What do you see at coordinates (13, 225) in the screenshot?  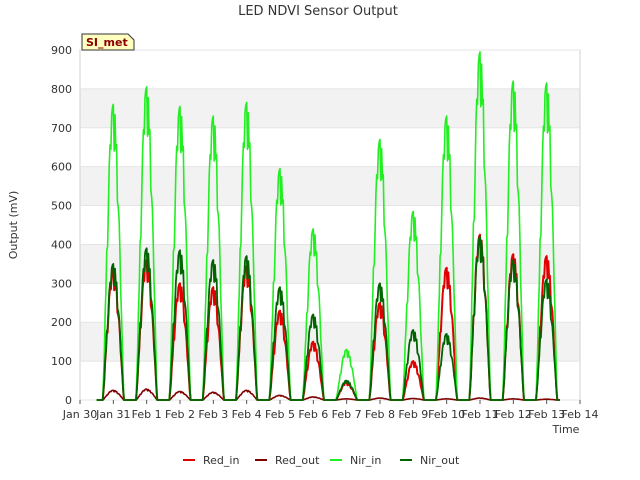 I see `y-axis-label: Output (mV)` at bounding box center [13, 225].